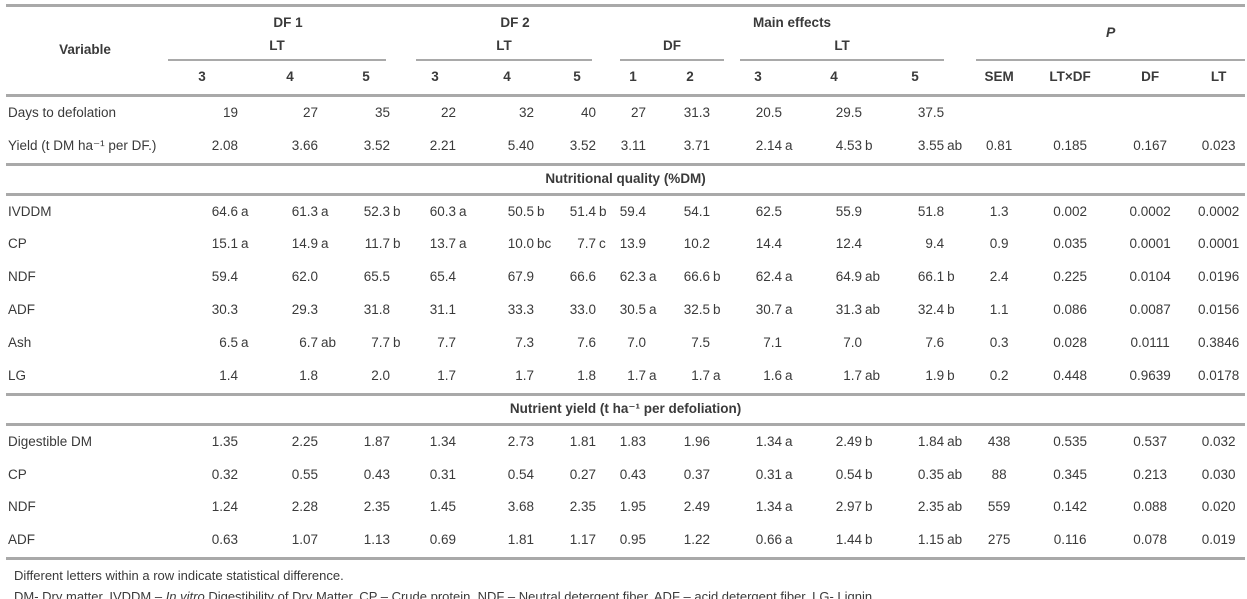  What do you see at coordinates (1070, 375) in the screenshot?
I see `stat-cell: 0.448` at bounding box center [1070, 375].